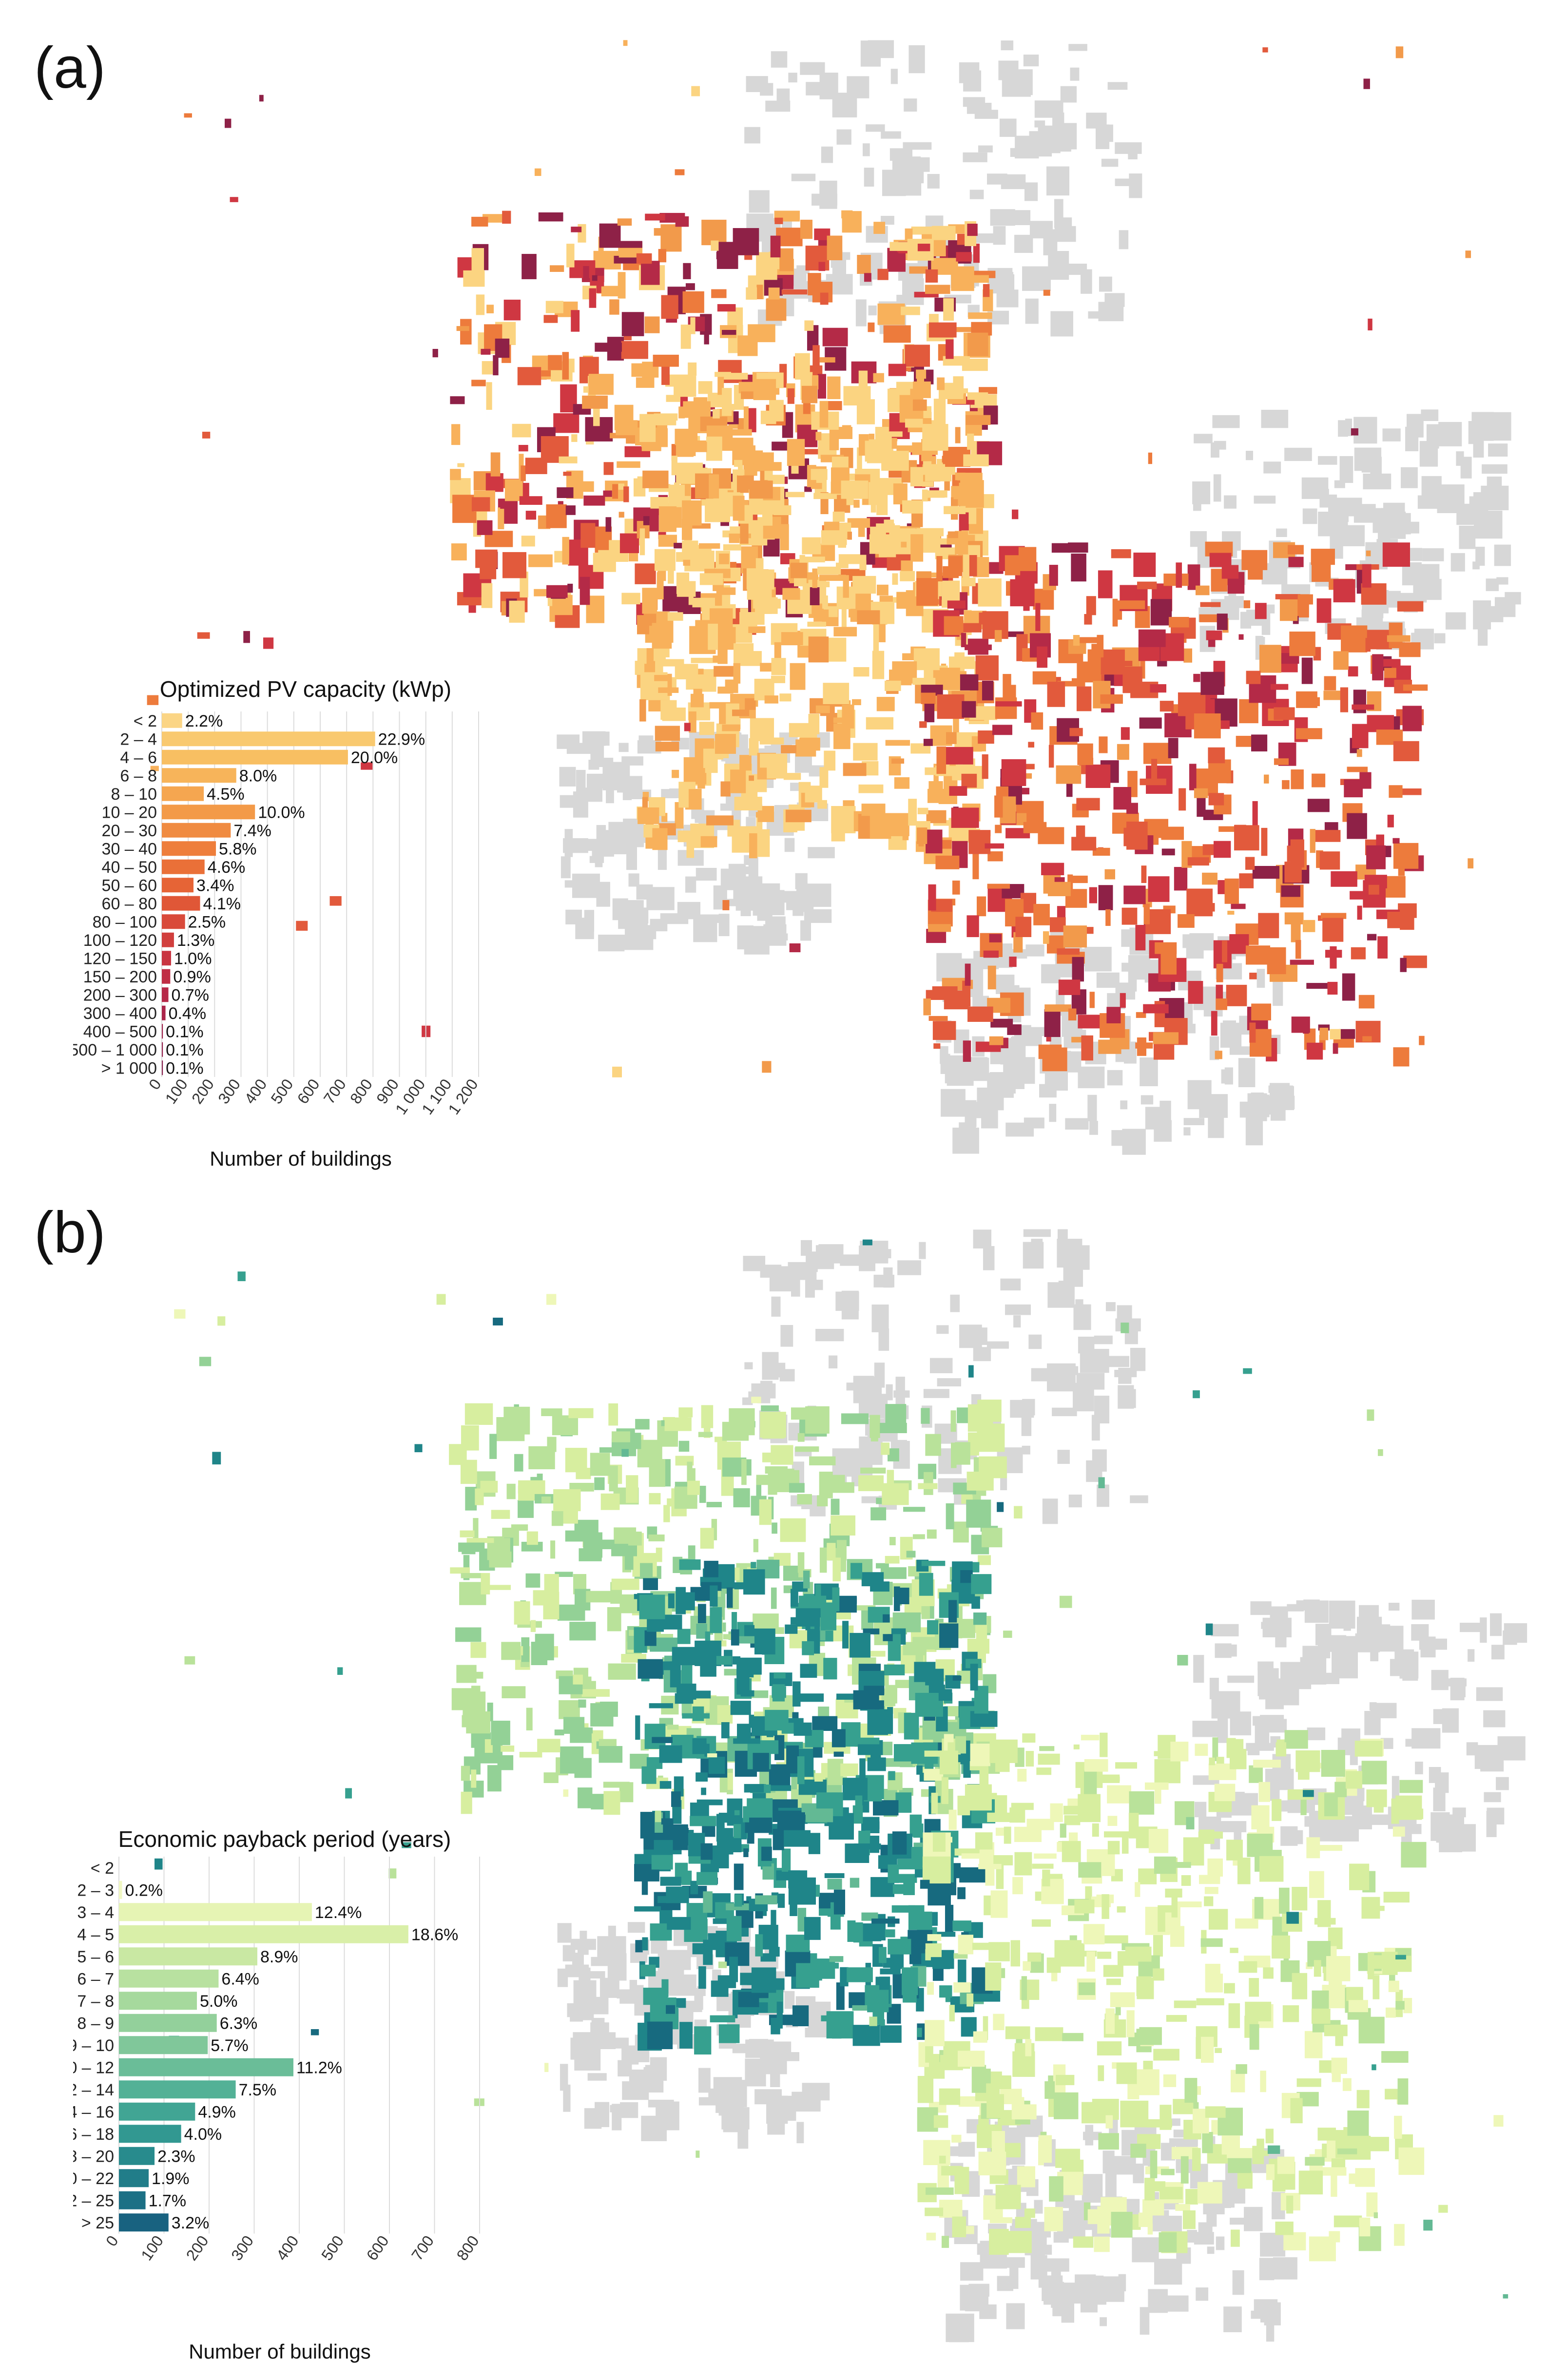 The height and width of the screenshot is (2380, 1546). I want to click on bar-value-label: 2.5%, so click(207, 922).